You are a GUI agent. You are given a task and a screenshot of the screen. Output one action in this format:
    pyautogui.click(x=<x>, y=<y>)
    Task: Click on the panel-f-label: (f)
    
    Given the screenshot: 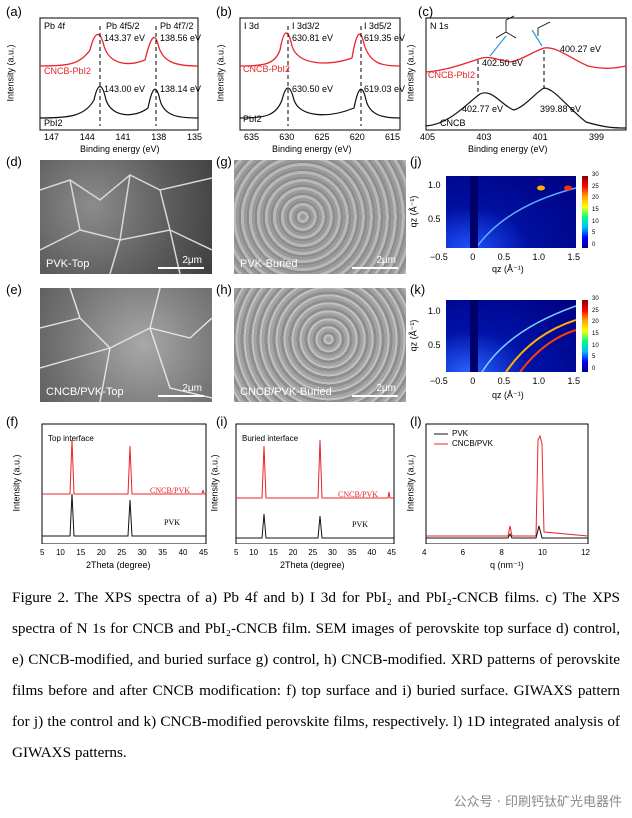 What is the action you would take?
    pyautogui.click(x=12, y=421)
    